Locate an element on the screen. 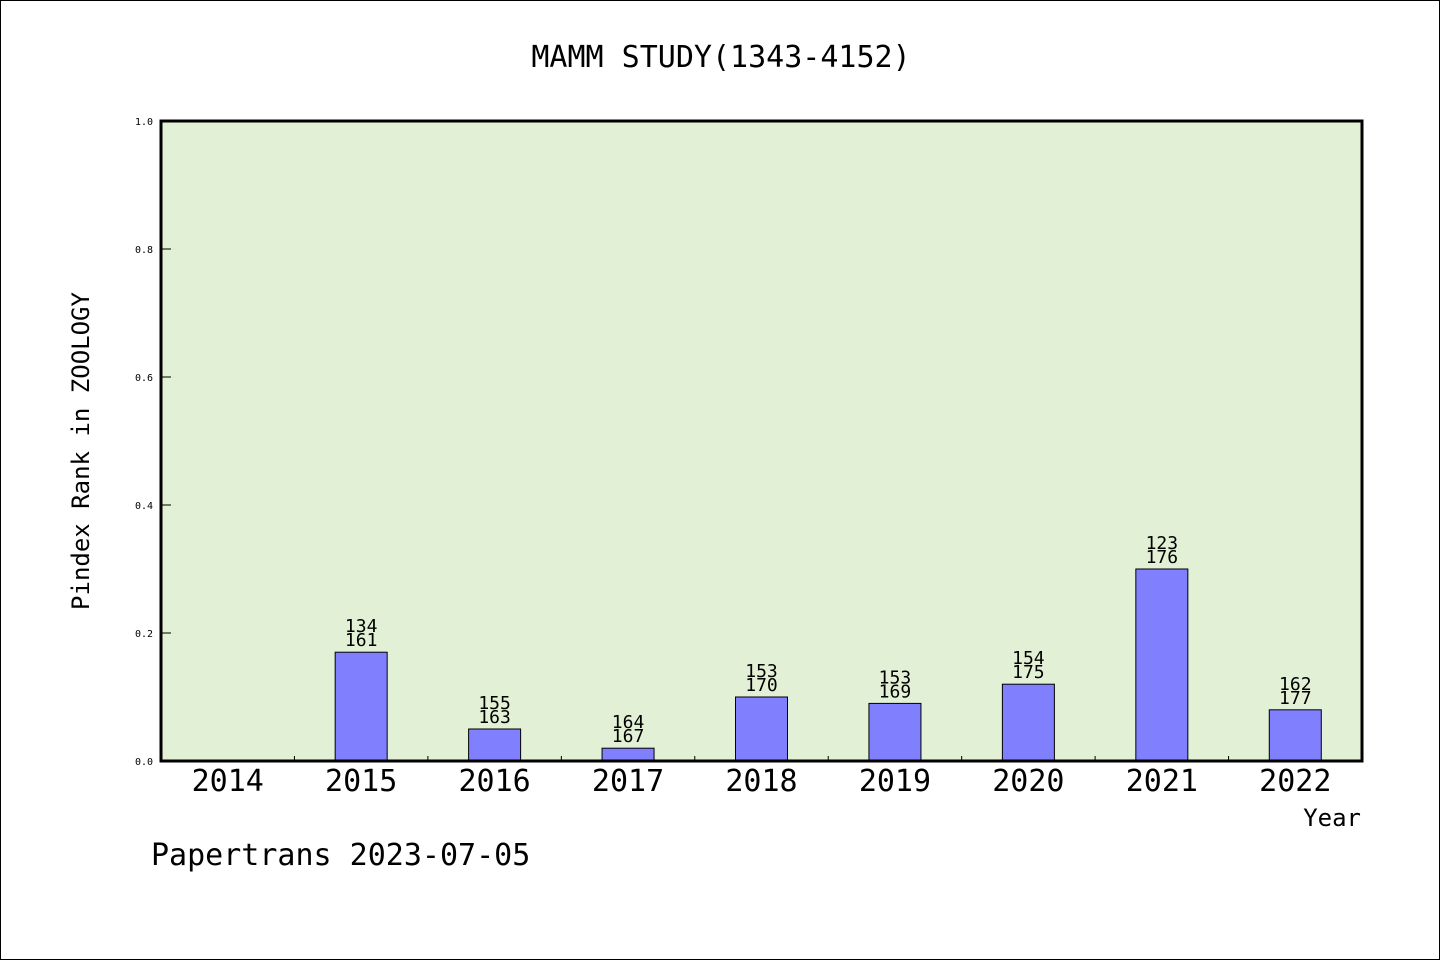 The width and height of the screenshot is (1440, 961). bar-2016 is located at coordinates (495, 745).